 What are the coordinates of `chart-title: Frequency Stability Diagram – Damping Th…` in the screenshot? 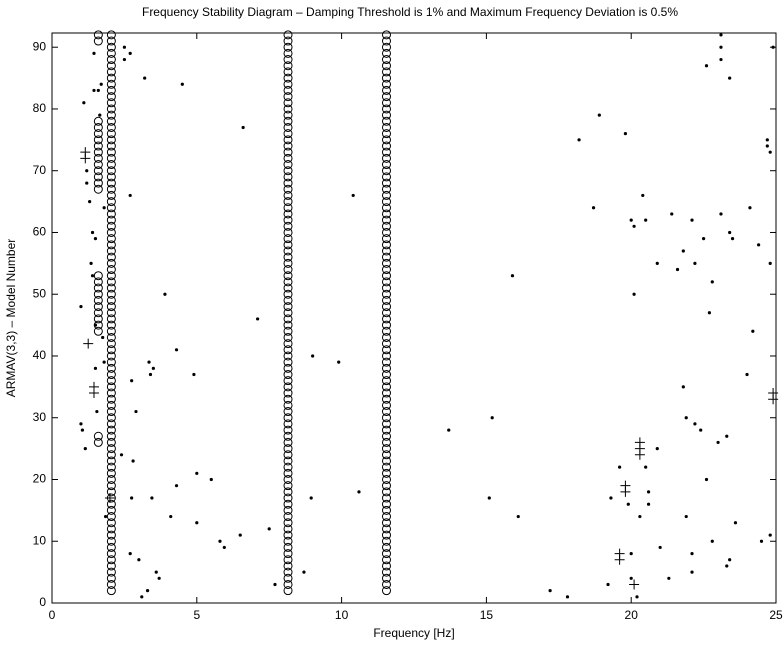 It's located at (410, 12).